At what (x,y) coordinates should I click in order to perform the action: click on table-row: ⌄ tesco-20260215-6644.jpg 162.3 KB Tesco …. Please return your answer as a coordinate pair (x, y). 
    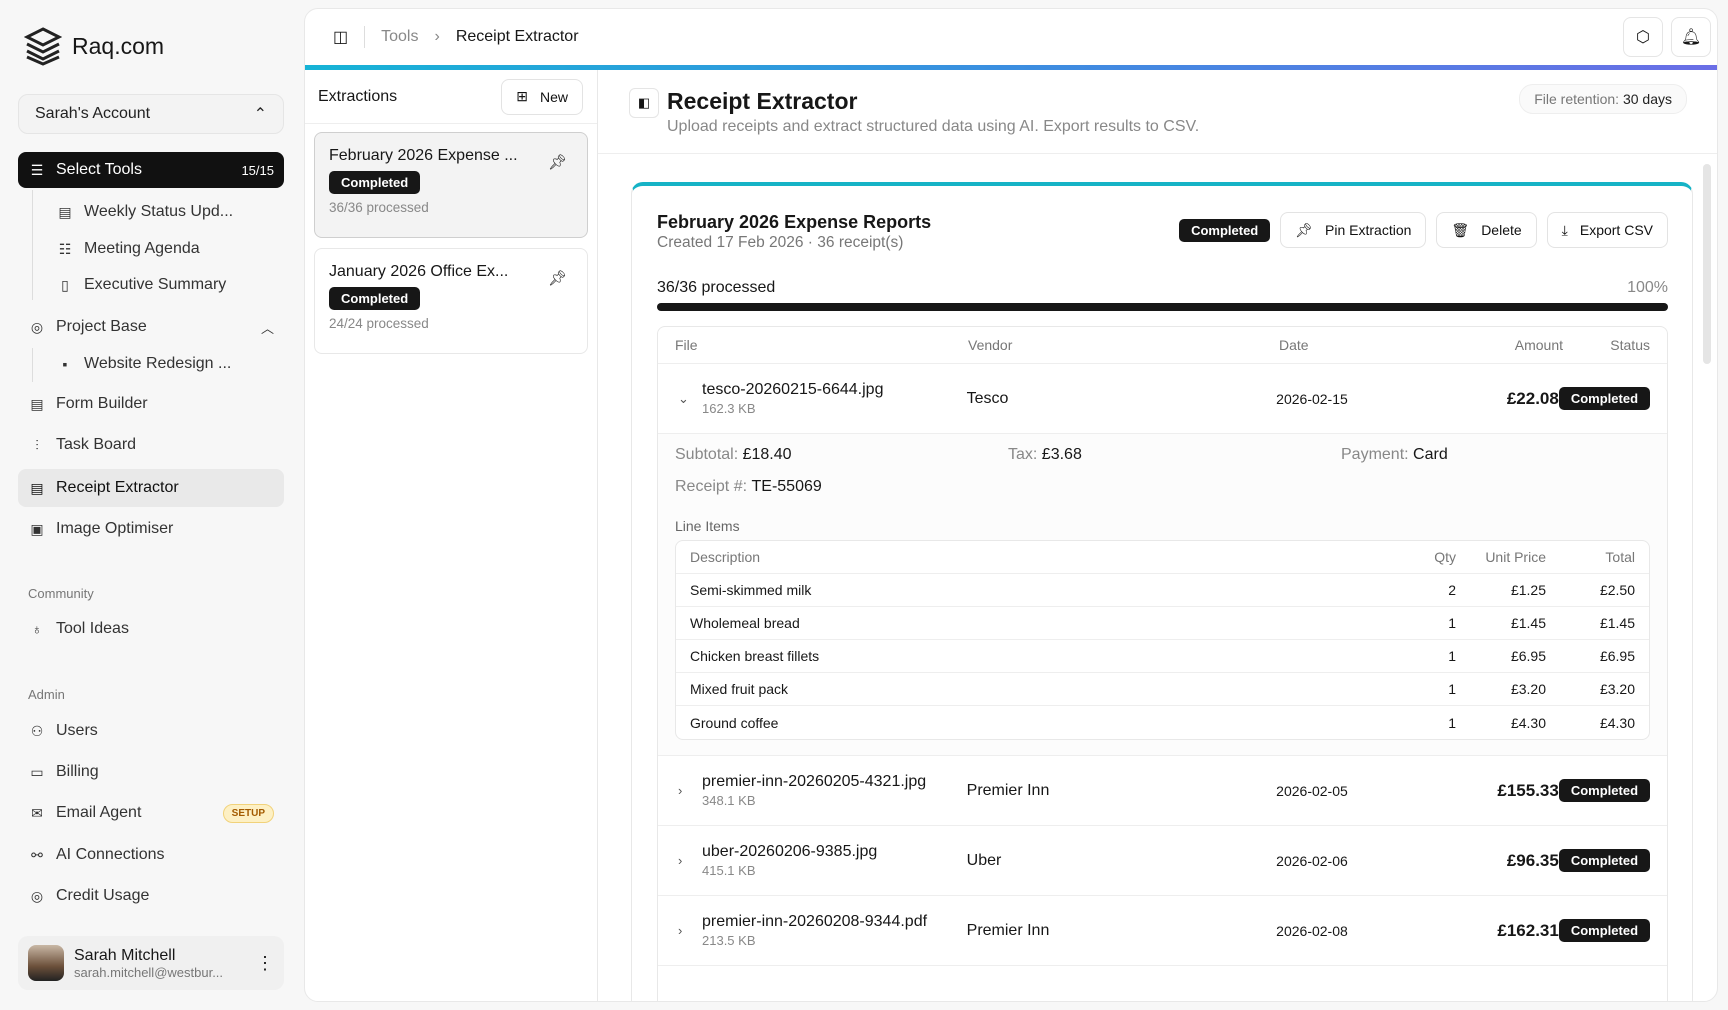
    Looking at the image, I should click on (1162, 399).